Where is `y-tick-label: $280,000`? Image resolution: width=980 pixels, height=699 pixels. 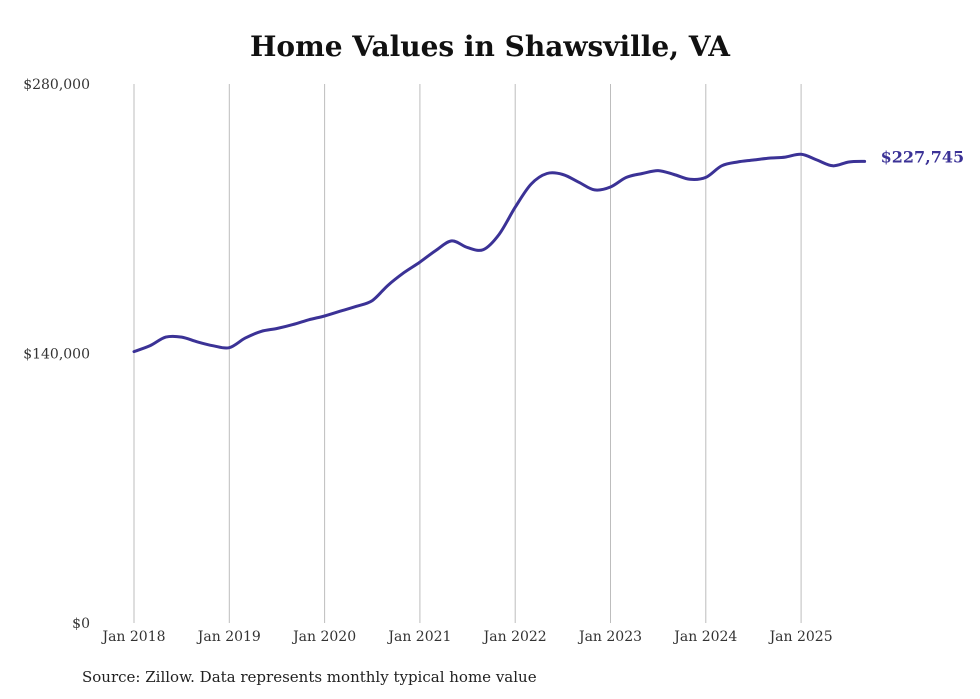 y-tick-label: $280,000 is located at coordinates (56, 85).